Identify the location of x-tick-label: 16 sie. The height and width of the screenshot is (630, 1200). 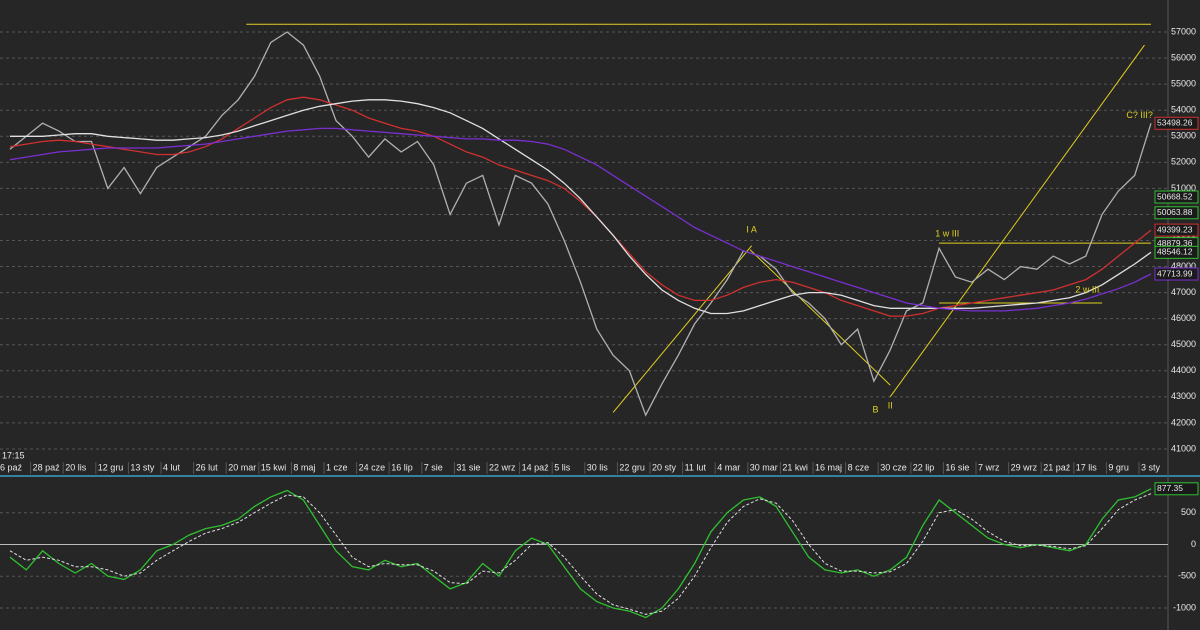
(957, 467).